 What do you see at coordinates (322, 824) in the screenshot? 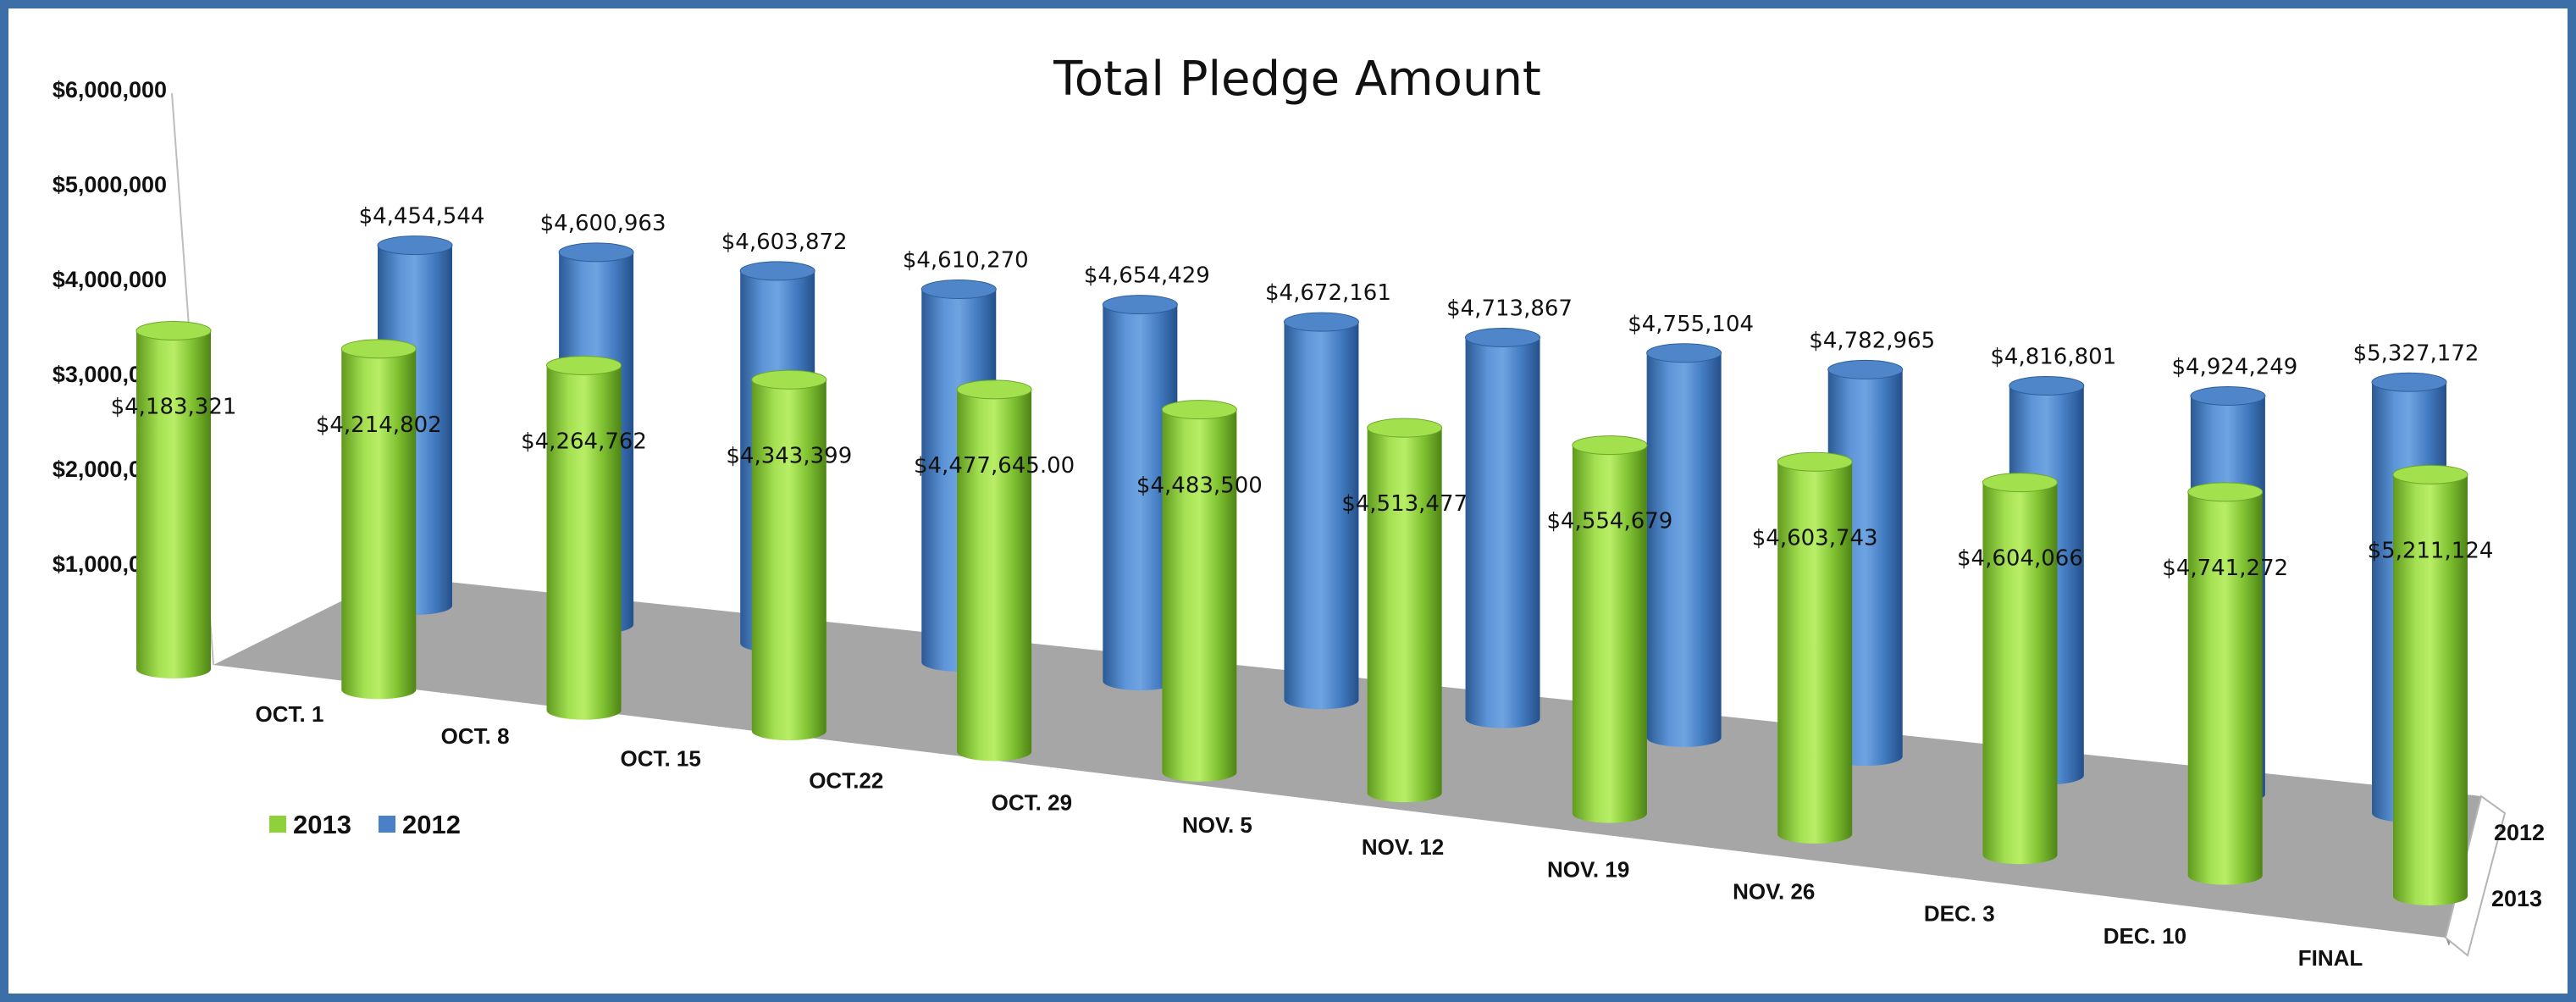
I see `legend-label-2013: 2013` at bounding box center [322, 824].